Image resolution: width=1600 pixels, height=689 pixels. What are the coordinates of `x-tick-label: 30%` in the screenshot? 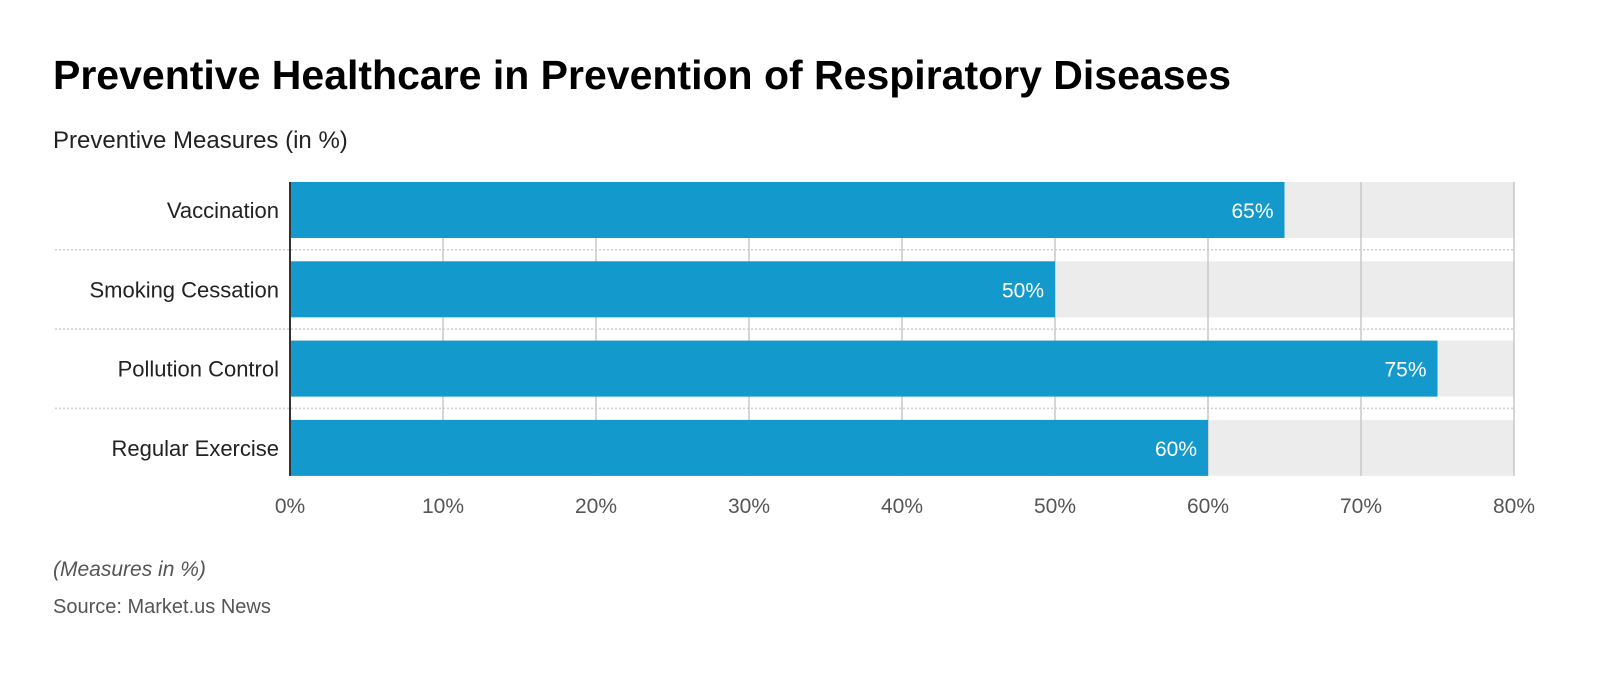 It's located at (749, 506).